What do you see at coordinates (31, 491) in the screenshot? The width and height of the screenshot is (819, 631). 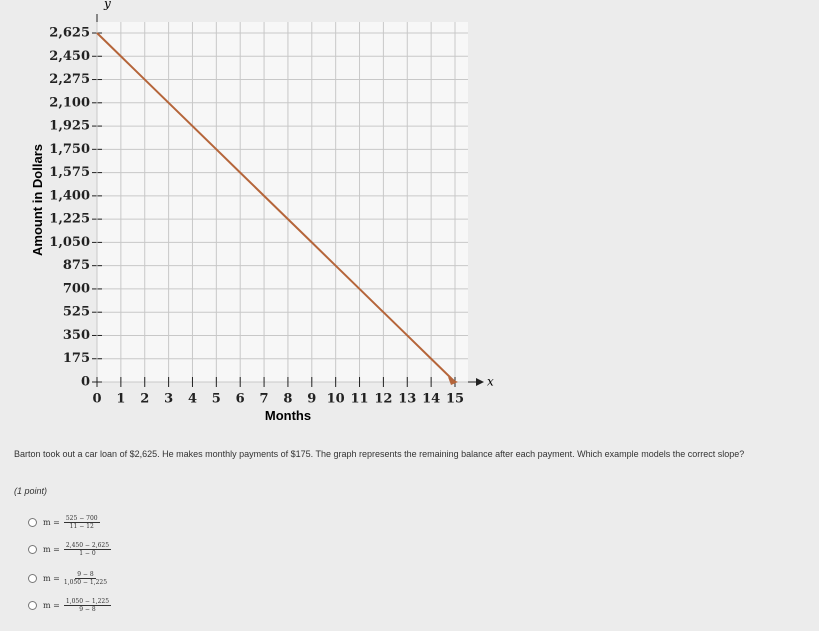 I see `points: (1 point)` at bounding box center [31, 491].